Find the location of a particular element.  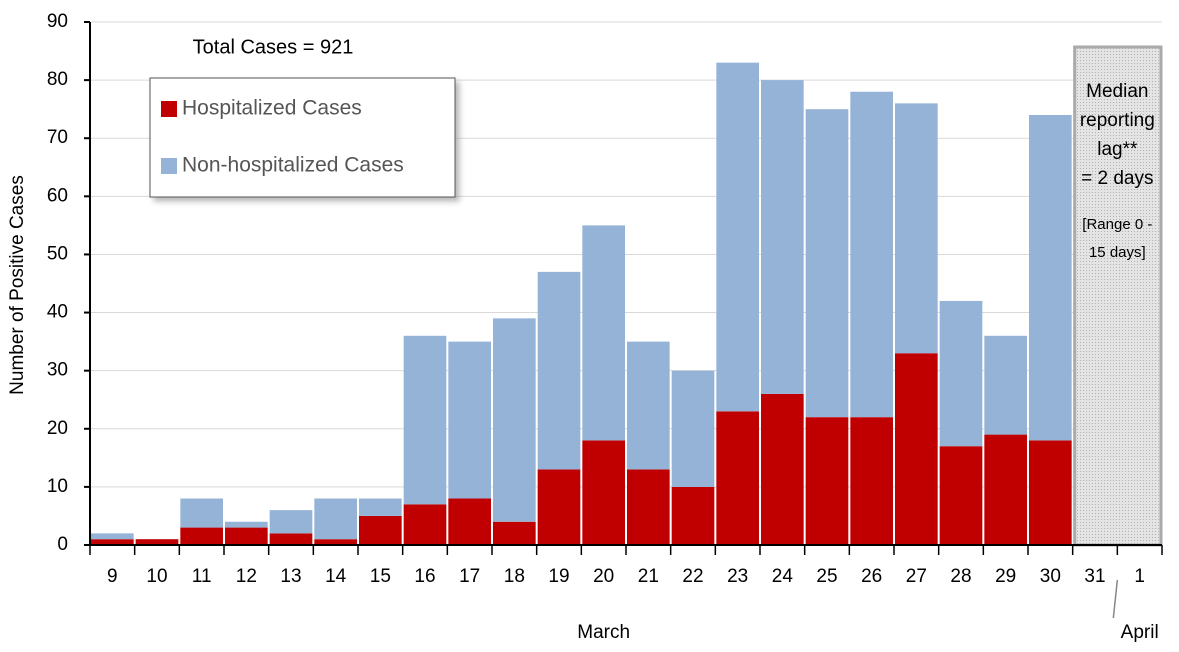

x-tick-label: 26 is located at coordinates (871, 576).